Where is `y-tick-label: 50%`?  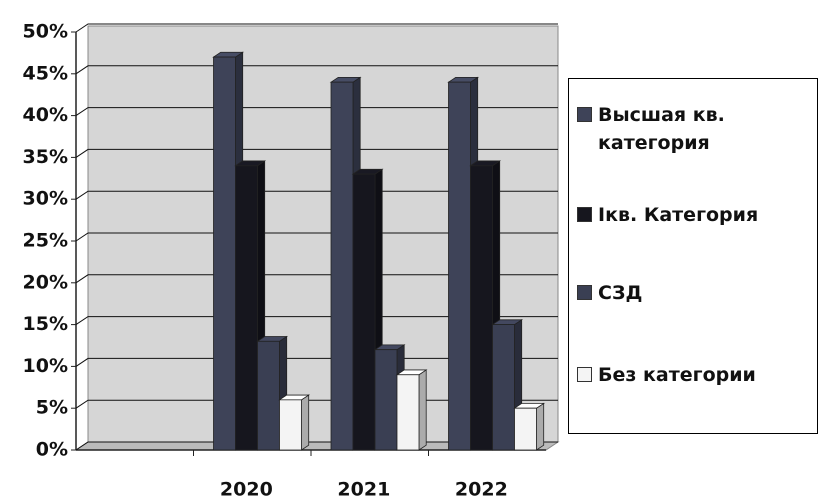
y-tick-label: 50% is located at coordinates (45, 32).